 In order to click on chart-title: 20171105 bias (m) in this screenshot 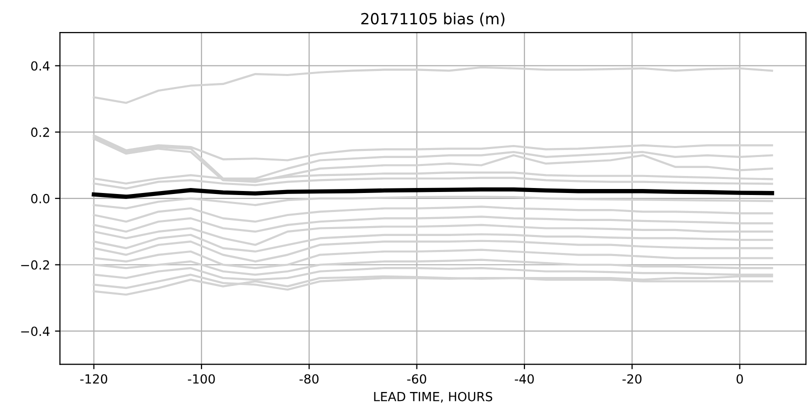, I will do `click(432, 19)`.